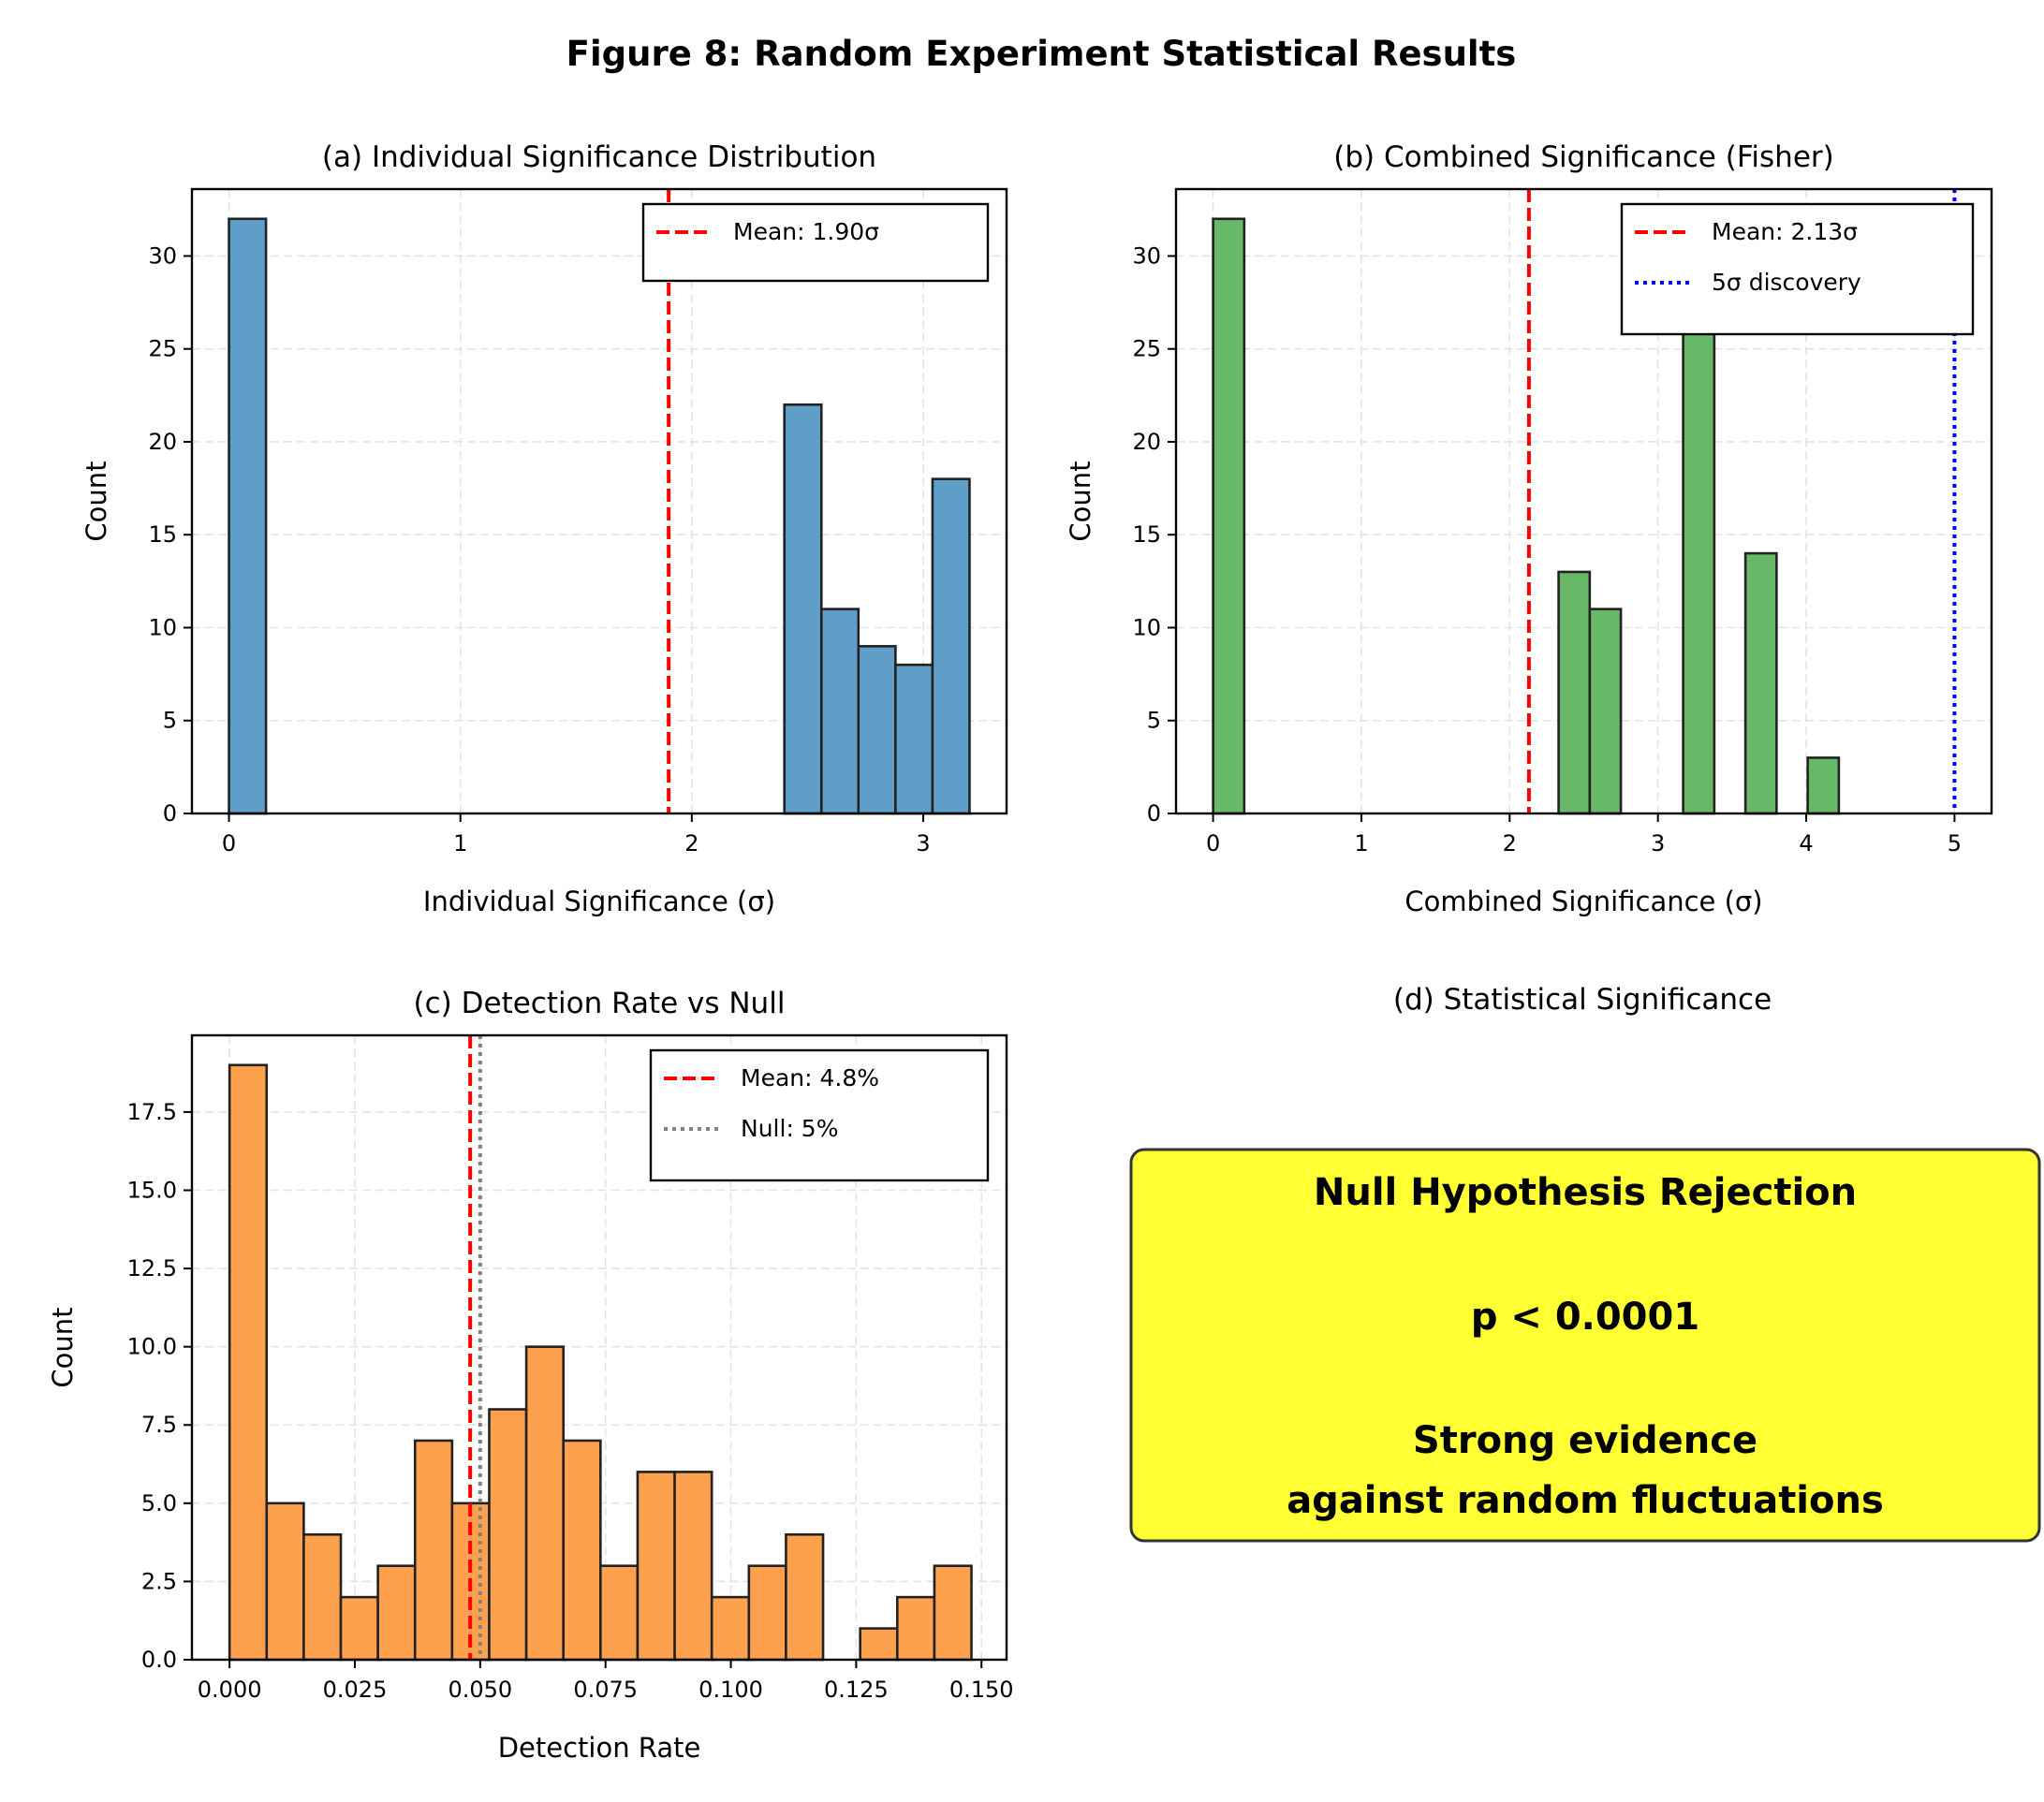  What do you see at coordinates (1585, 1440) in the screenshot?
I see `box-line-evidence: Strong evidence` at bounding box center [1585, 1440].